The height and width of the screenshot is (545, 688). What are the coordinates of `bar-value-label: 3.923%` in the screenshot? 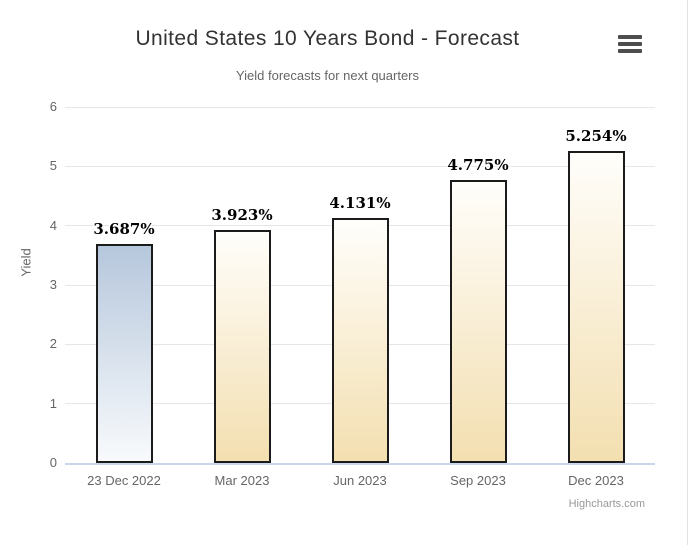 It's located at (242, 215).